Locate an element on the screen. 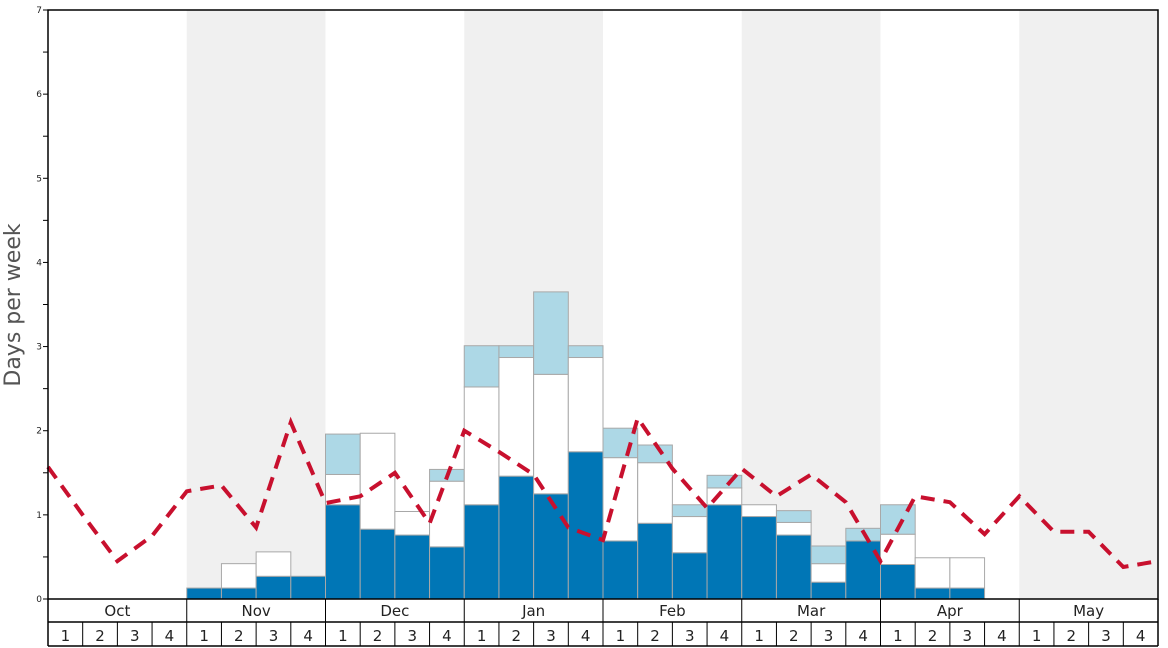 Image resolution: width=1168 pixels, height=648 pixels. y-tick-label: 0 is located at coordinates (39, 600).